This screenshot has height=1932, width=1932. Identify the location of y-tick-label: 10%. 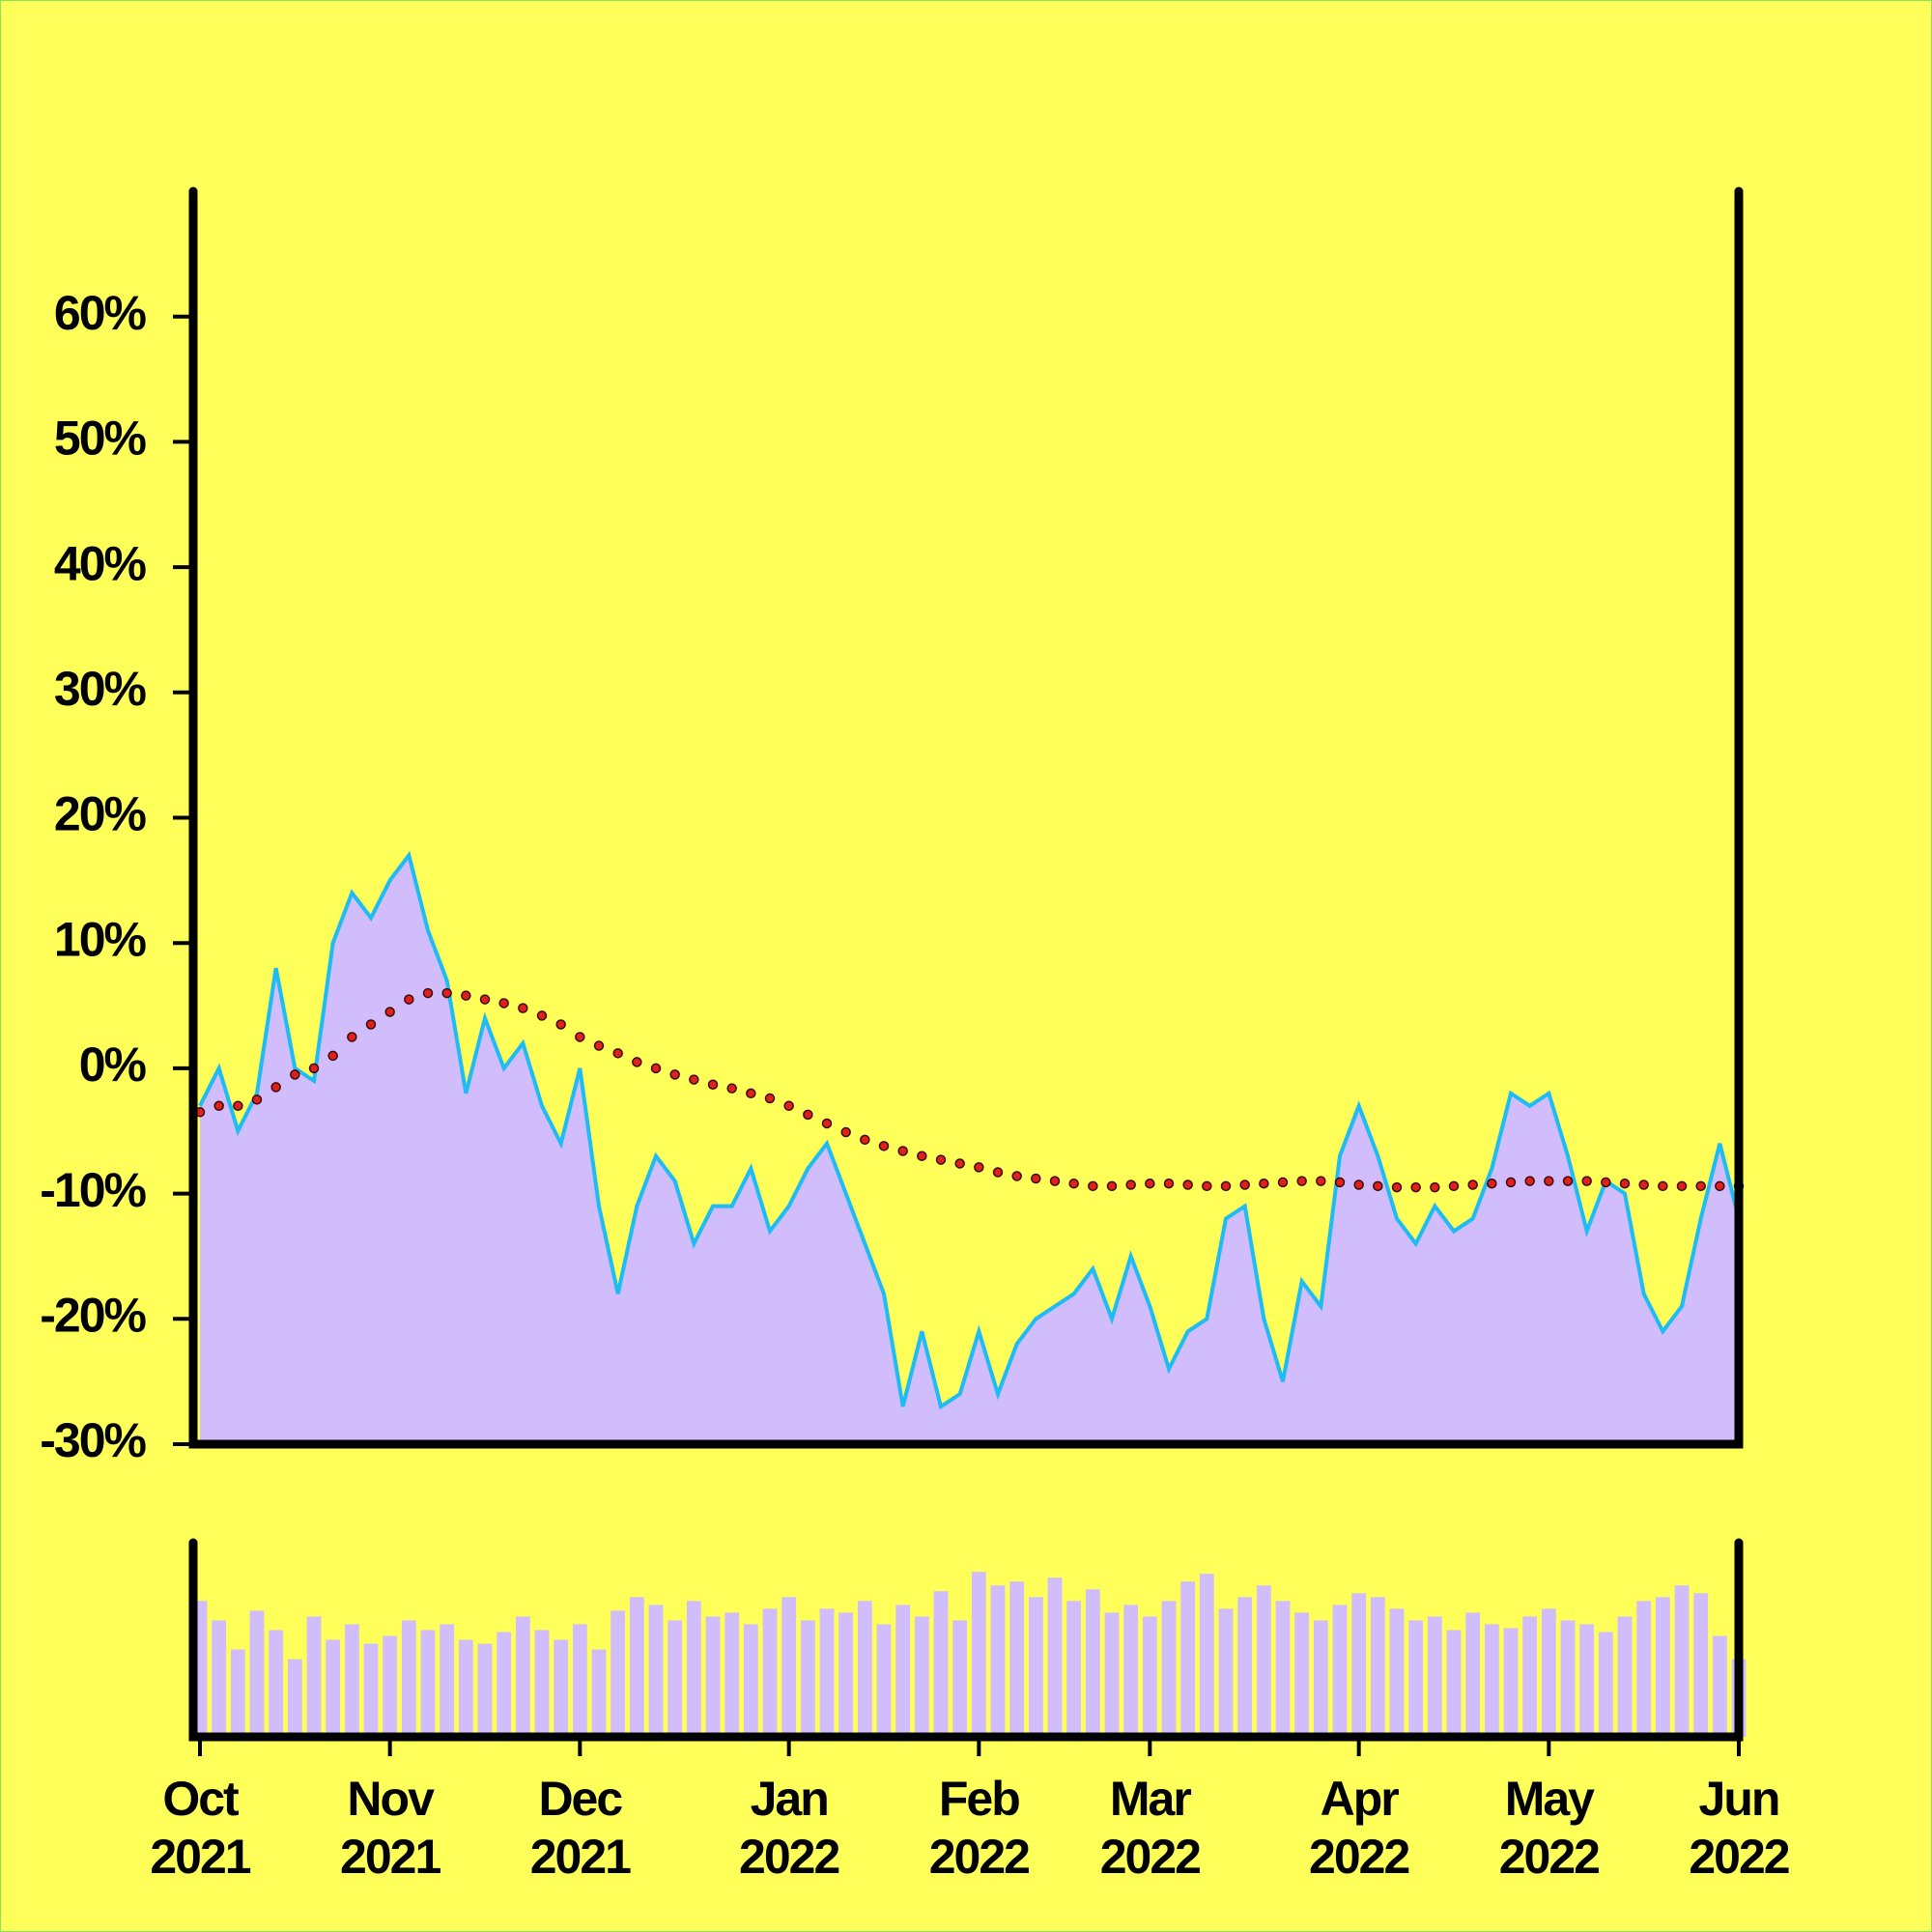
(100, 939).